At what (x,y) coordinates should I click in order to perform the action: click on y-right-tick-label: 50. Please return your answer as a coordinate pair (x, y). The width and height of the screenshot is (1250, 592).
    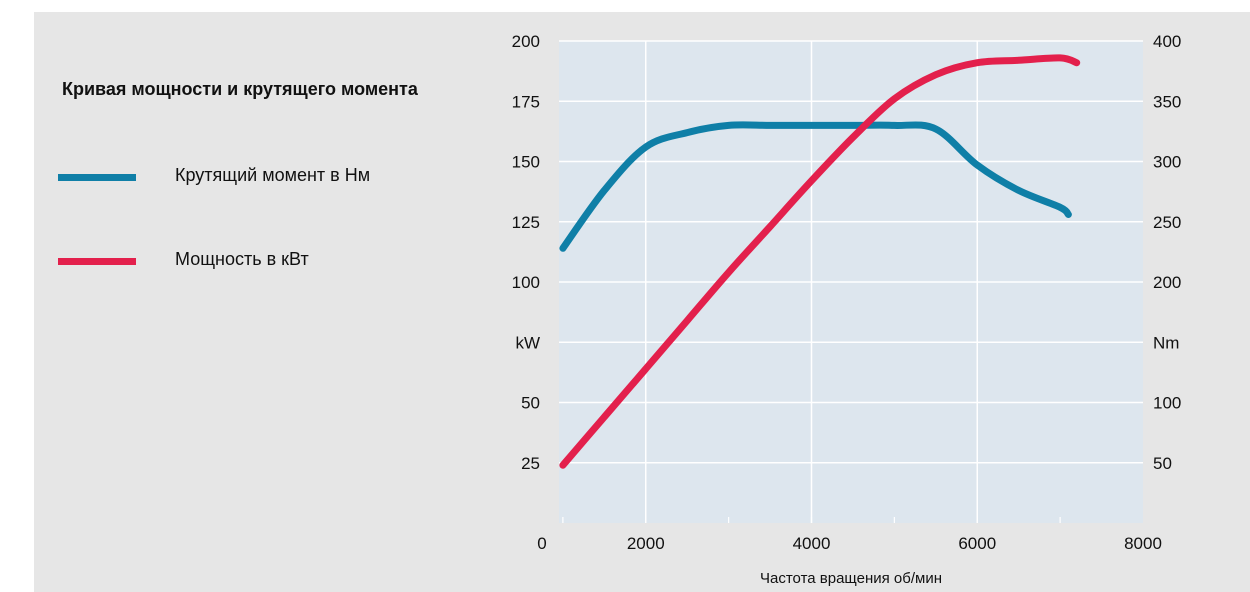
    Looking at the image, I should click on (1162, 463).